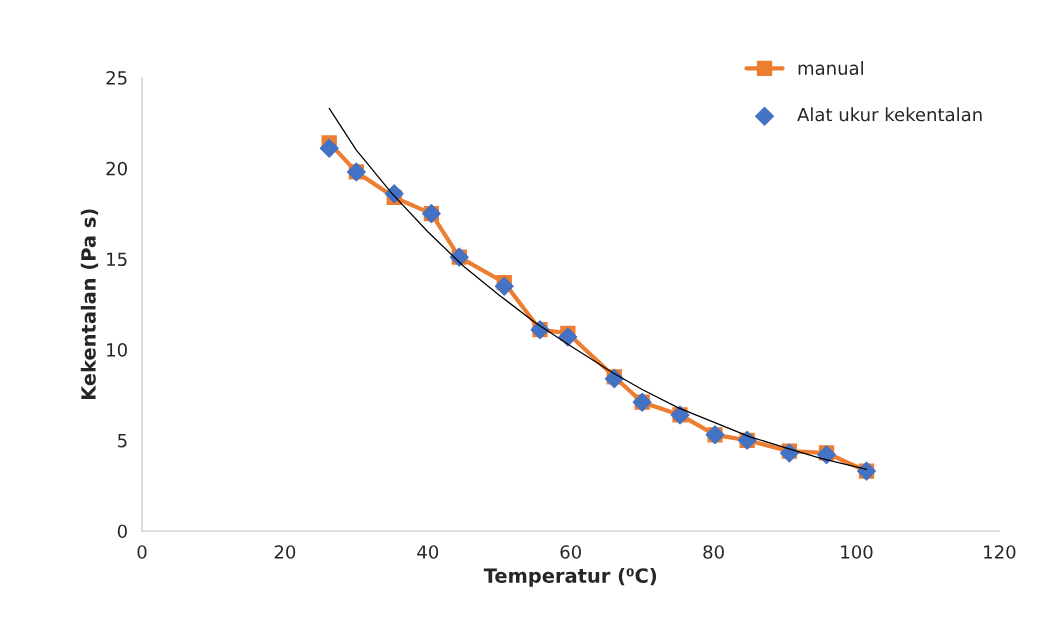 The image size is (1052, 621). I want to click on x-tick-label: 40, so click(428, 552).